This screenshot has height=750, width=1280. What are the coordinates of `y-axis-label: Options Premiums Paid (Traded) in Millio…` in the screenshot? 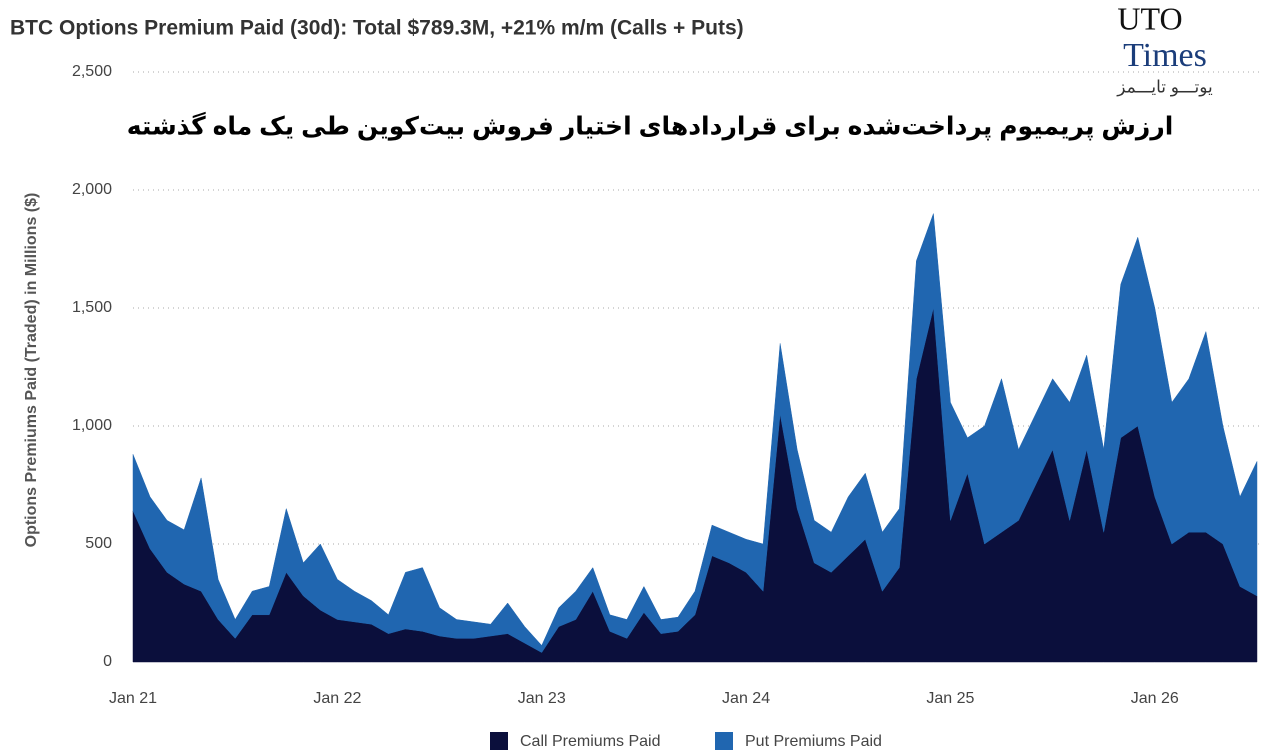 It's located at (31, 370).